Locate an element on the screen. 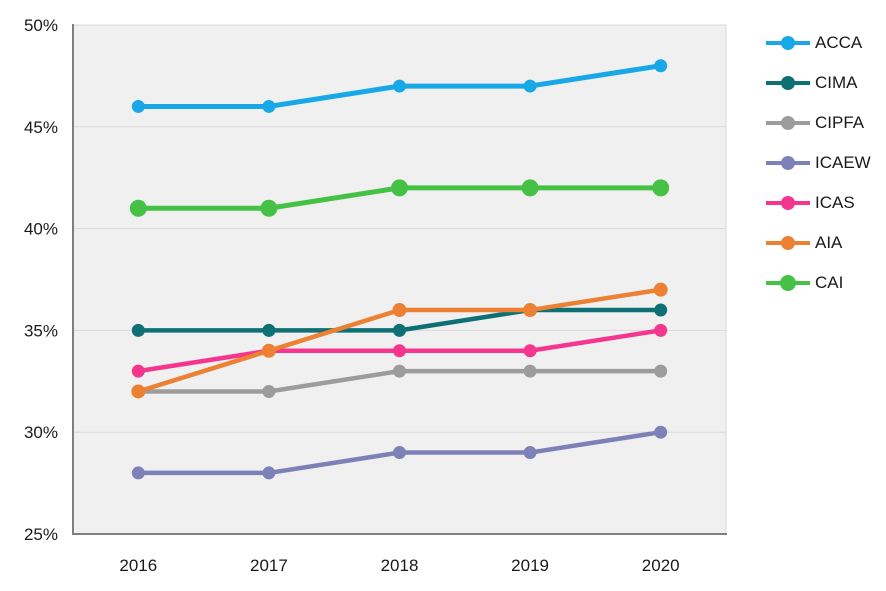 The width and height of the screenshot is (886, 591). data-point-CAI-2018 is located at coordinates (399, 188).